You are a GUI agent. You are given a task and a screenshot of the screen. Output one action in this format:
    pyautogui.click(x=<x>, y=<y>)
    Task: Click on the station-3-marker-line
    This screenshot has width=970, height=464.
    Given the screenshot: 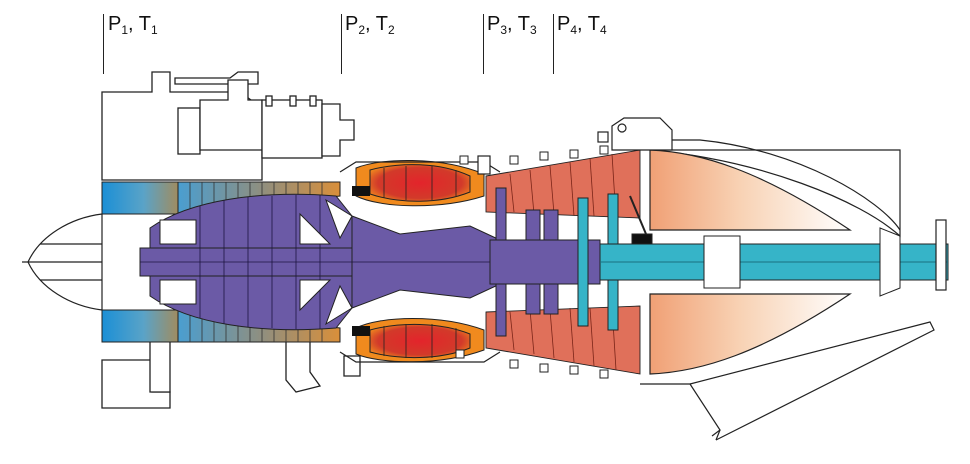 What is the action you would take?
    pyautogui.click(x=484, y=44)
    